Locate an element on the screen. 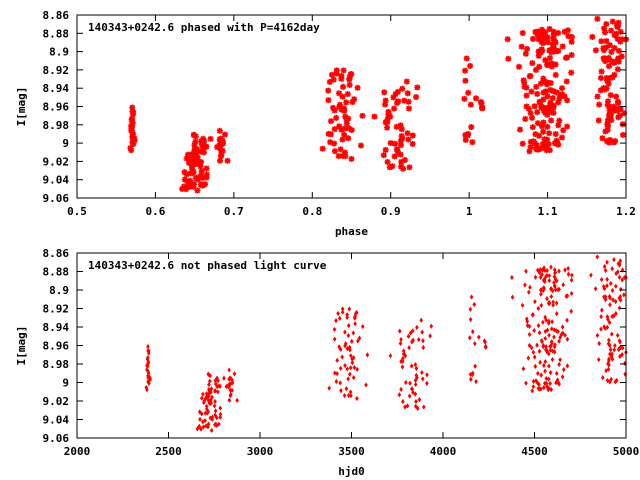 This screenshot has height=480, width=640. y-tick-label: 8.9 is located at coordinates (59, 52).